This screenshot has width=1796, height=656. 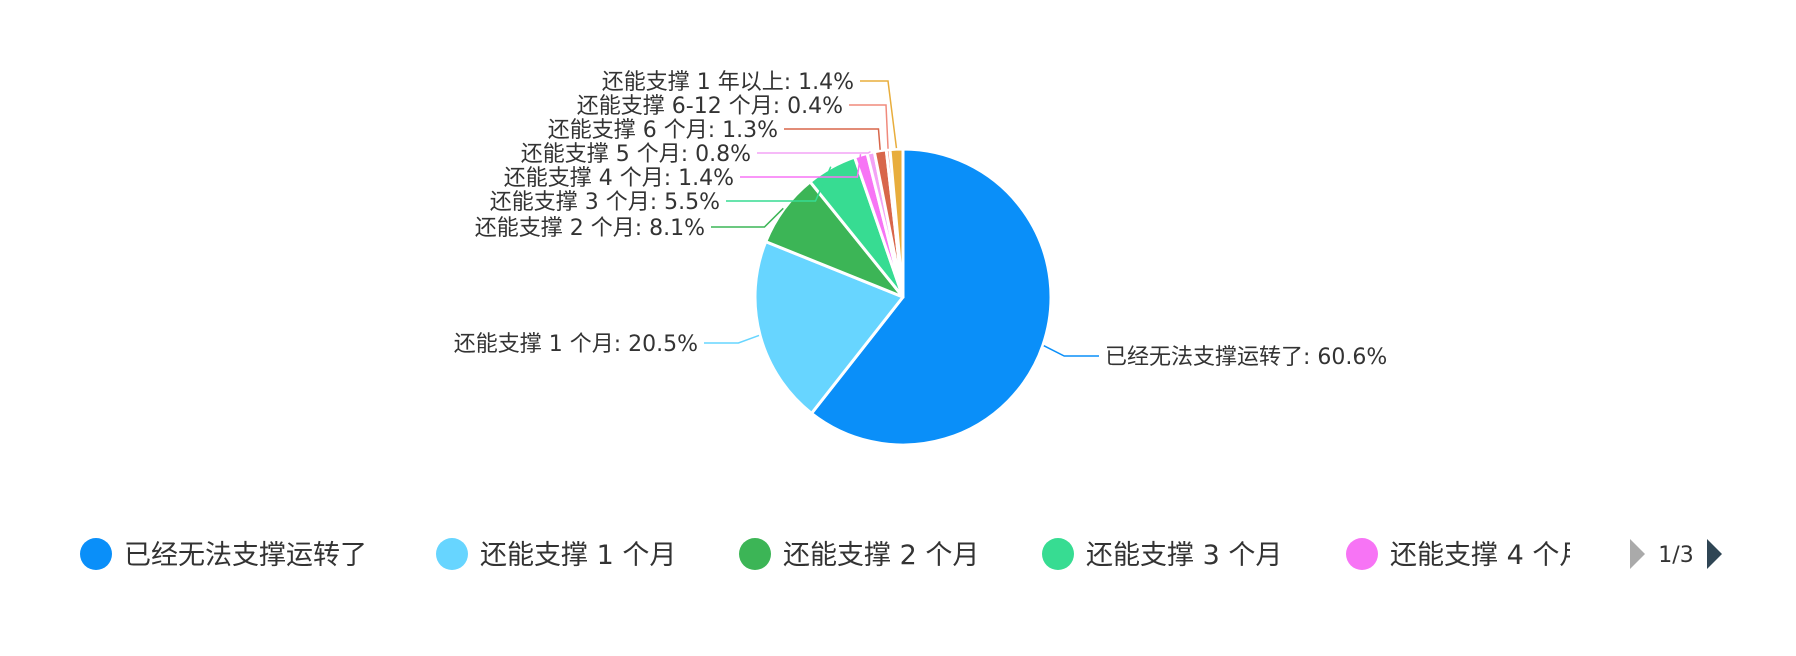 I want to click on legend-pager: 1/3, so click(x=1676, y=554).